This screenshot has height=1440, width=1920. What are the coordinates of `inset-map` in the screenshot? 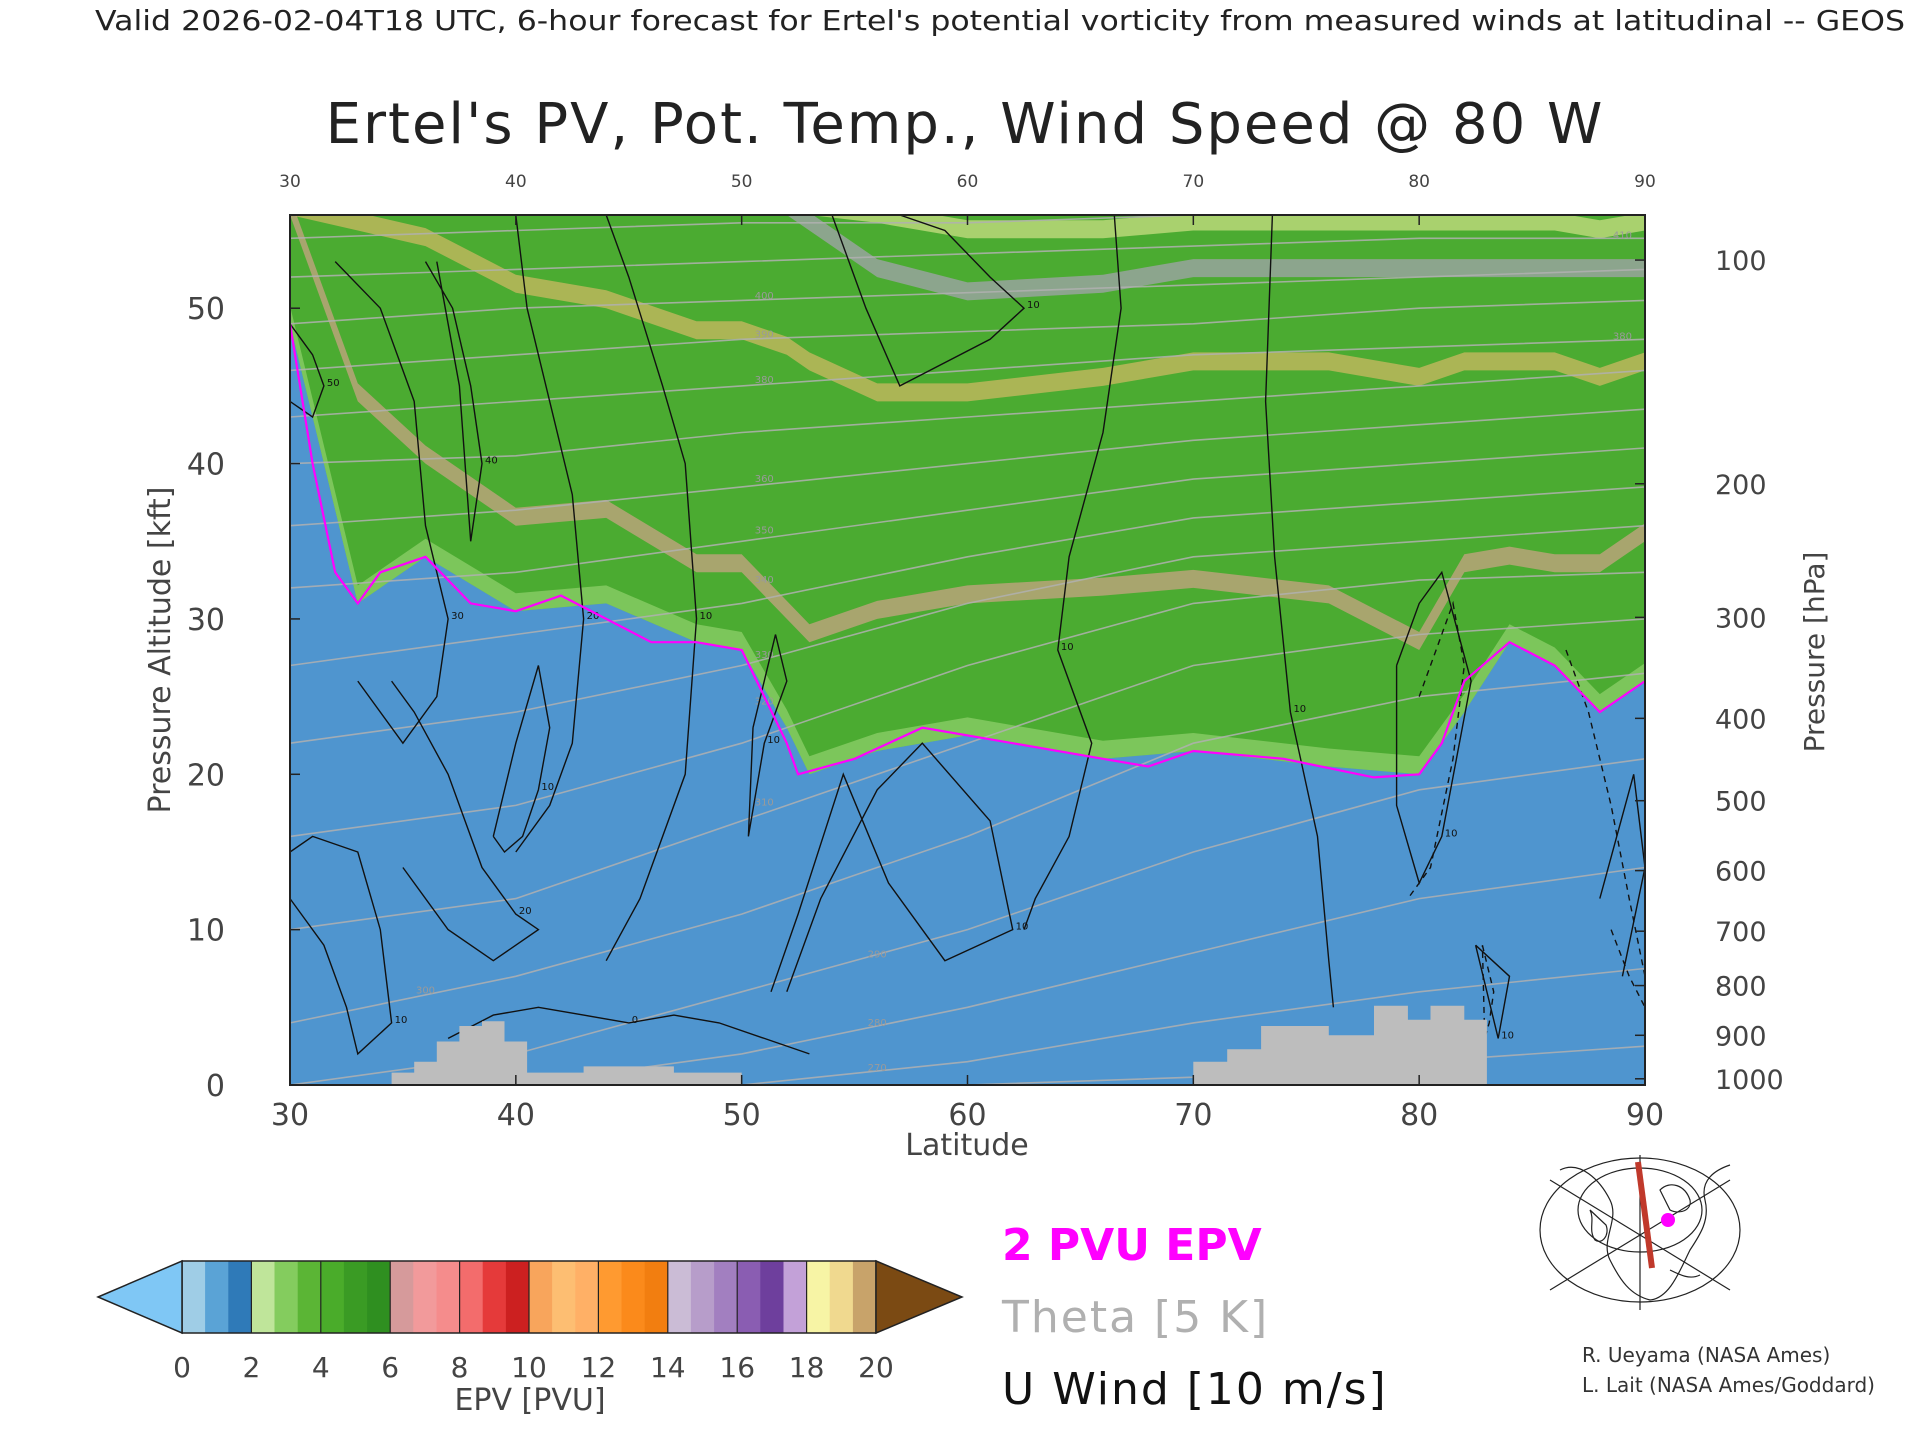 It's located at (1640, 1232).